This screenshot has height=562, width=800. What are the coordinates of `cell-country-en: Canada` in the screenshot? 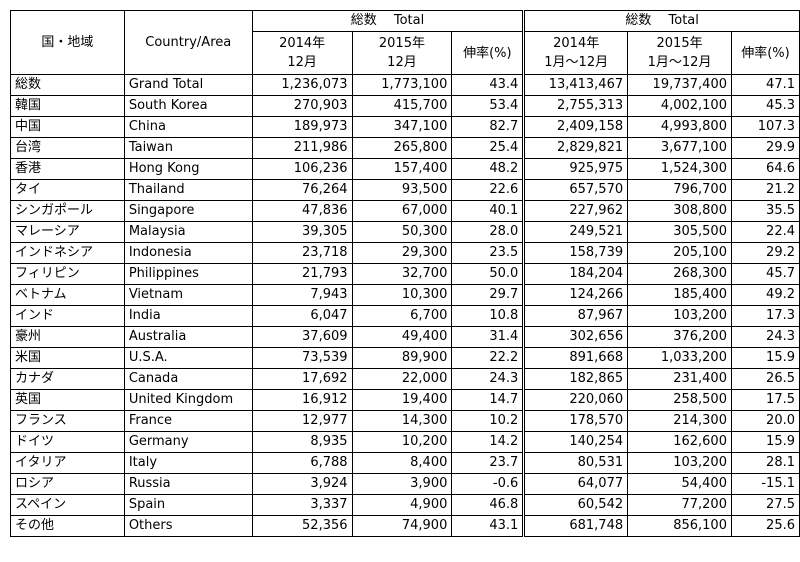 It's located at (188, 379).